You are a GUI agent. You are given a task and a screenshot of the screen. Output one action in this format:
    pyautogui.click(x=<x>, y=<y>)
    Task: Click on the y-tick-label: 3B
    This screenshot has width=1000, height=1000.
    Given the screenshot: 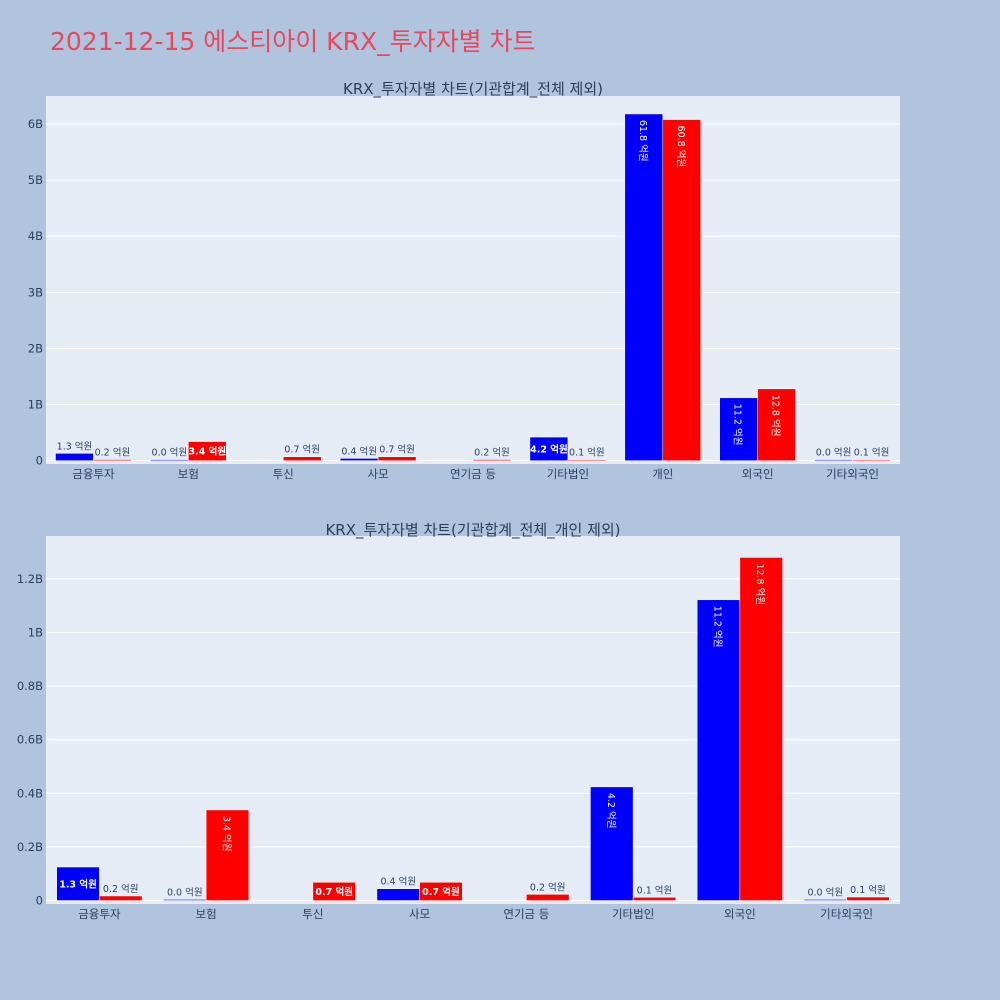 What is the action you would take?
    pyautogui.click(x=35, y=292)
    